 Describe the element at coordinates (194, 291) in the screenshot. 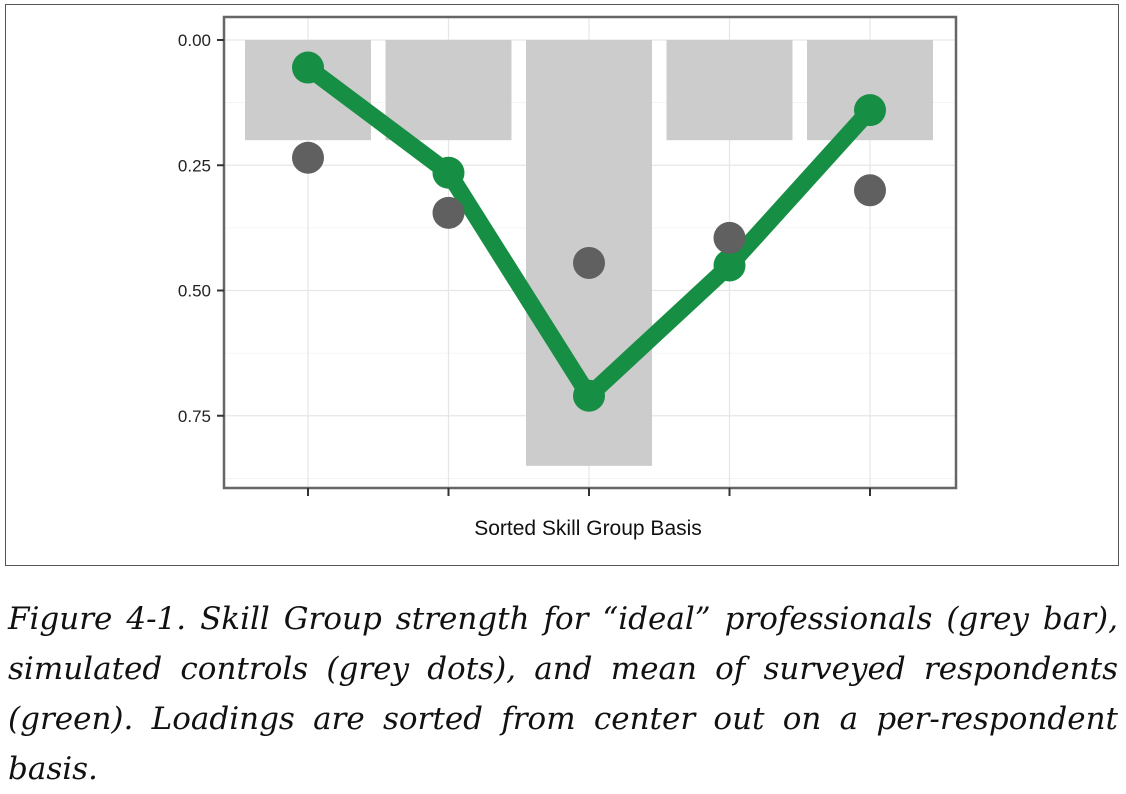

I see `y-tick-label: 0.50` at that location.